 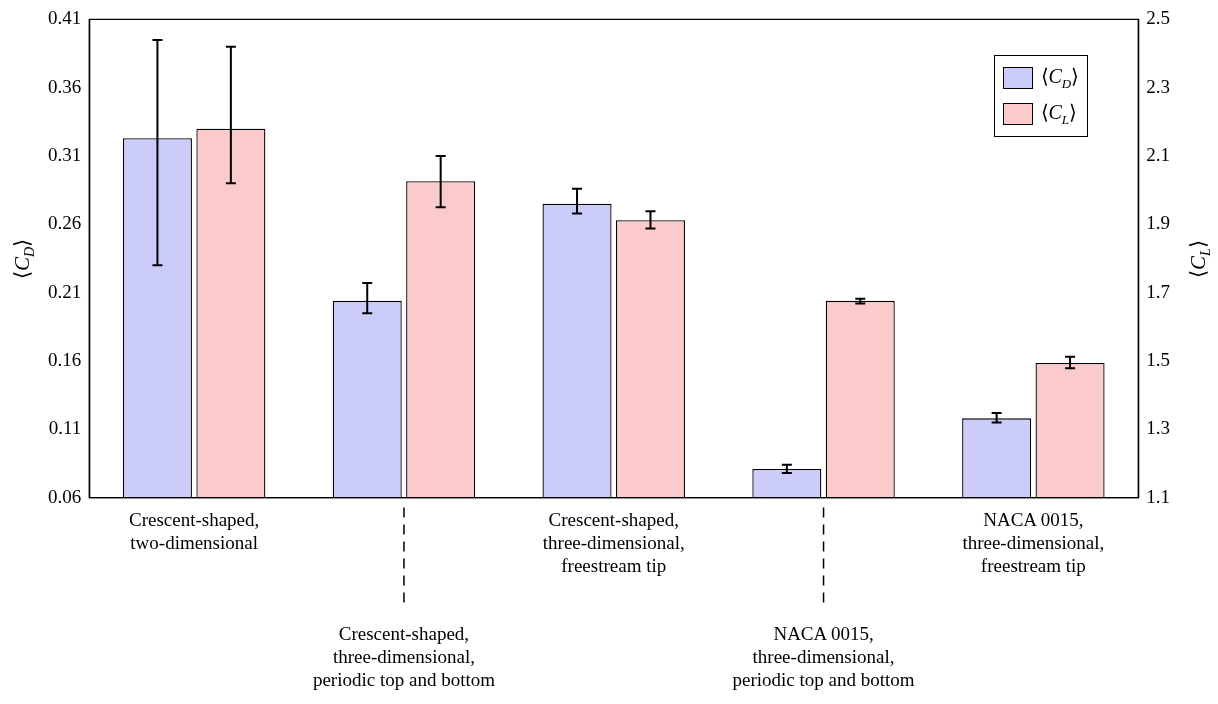 What do you see at coordinates (404, 656) in the screenshot?
I see `x-tick-label: Crescent-shaped, three-dimensional, periodic top and bottom` at bounding box center [404, 656].